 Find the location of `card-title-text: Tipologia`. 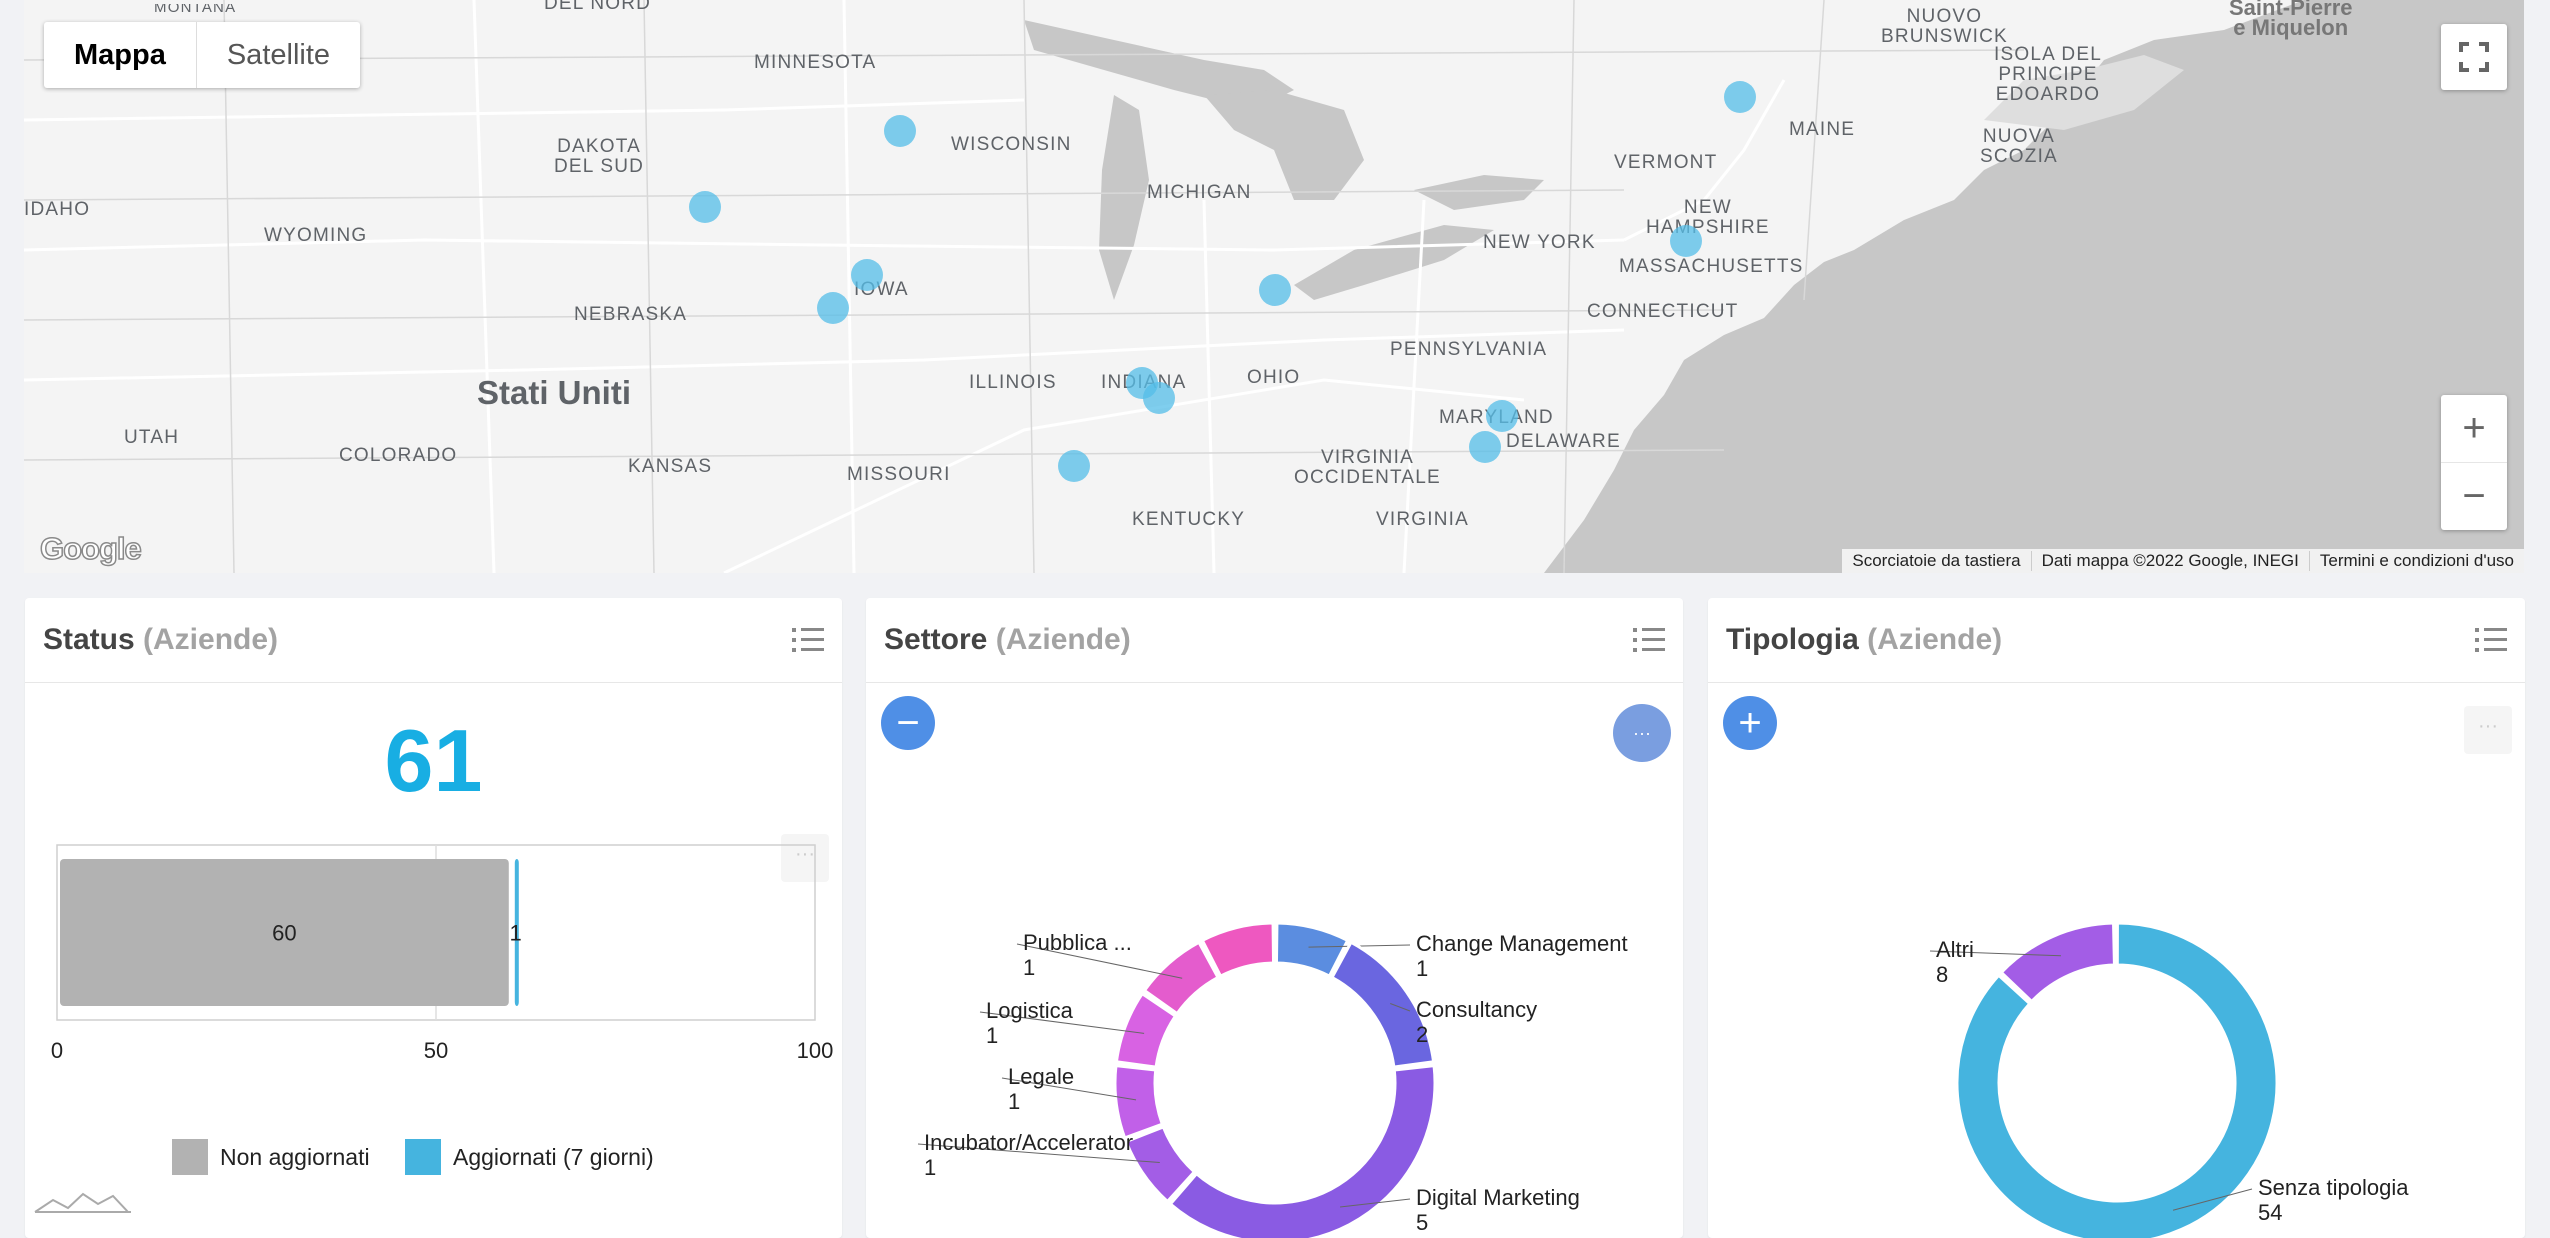

card-title-text: Tipologia is located at coordinates (1792, 639).